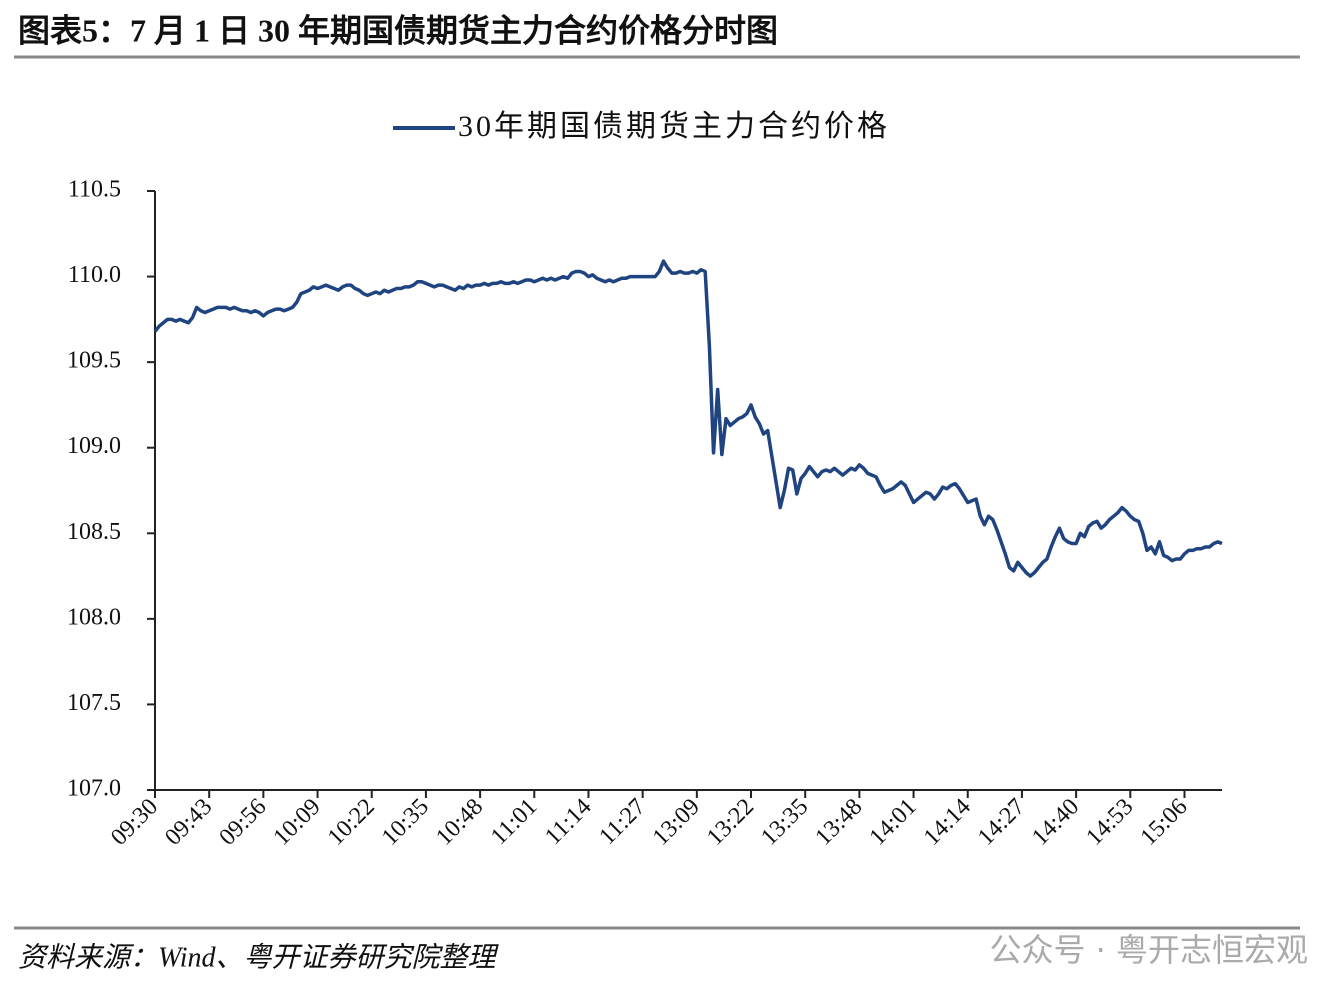 The width and height of the screenshot is (1318, 998). I want to click on chart-title: 图表5：7 月 1 日 30 年期国债期货主力合约价格分时图, so click(398, 30).